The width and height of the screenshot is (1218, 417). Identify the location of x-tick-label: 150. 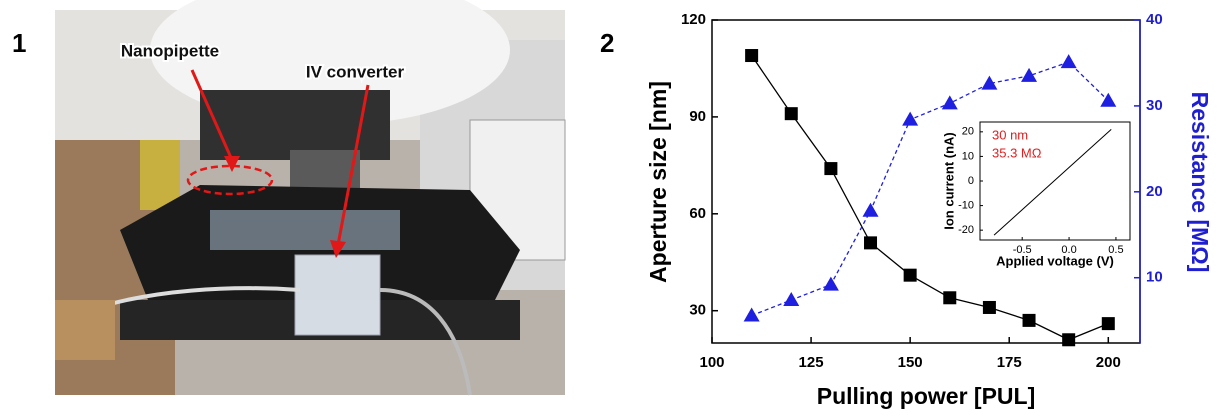
(910, 362).